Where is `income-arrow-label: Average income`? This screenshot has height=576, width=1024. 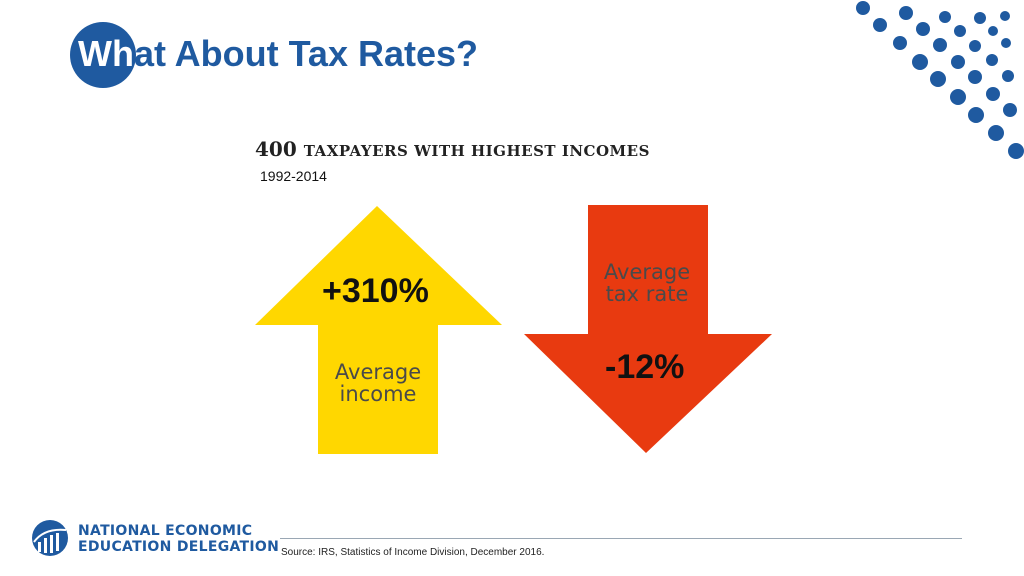 income-arrow-label: Average income is located at coordinates (378, 383).